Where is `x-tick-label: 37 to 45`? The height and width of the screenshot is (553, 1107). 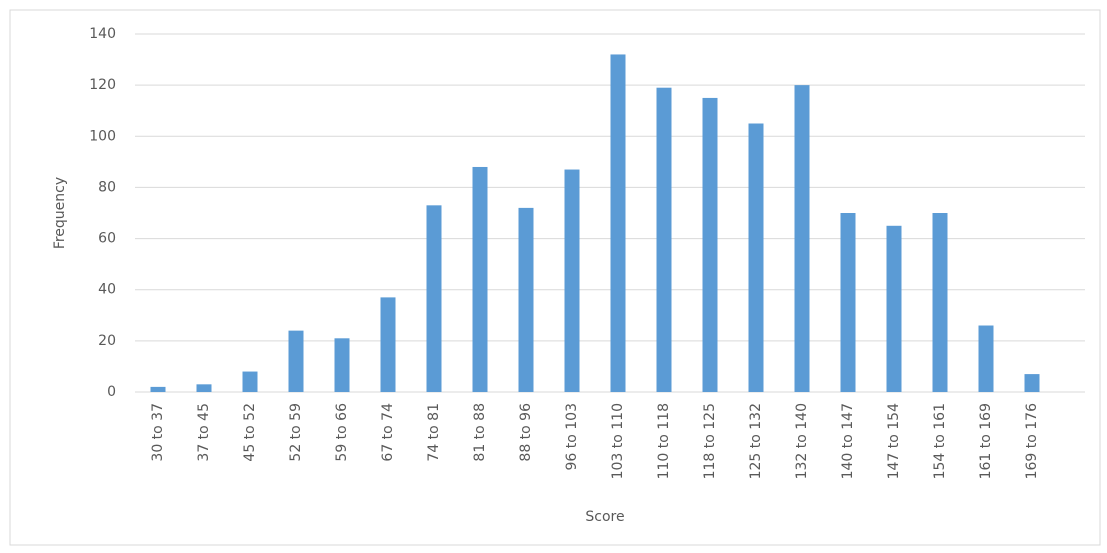
x-tick-label: 37 to 45 is located at coordinates (204, 432).